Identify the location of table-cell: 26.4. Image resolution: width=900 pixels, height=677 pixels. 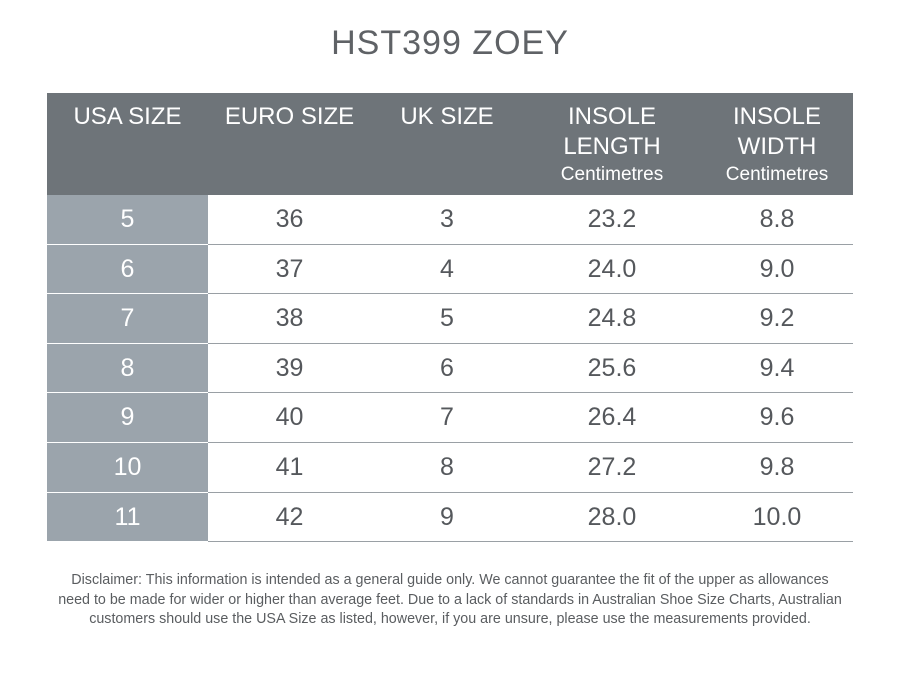
(612, 418).